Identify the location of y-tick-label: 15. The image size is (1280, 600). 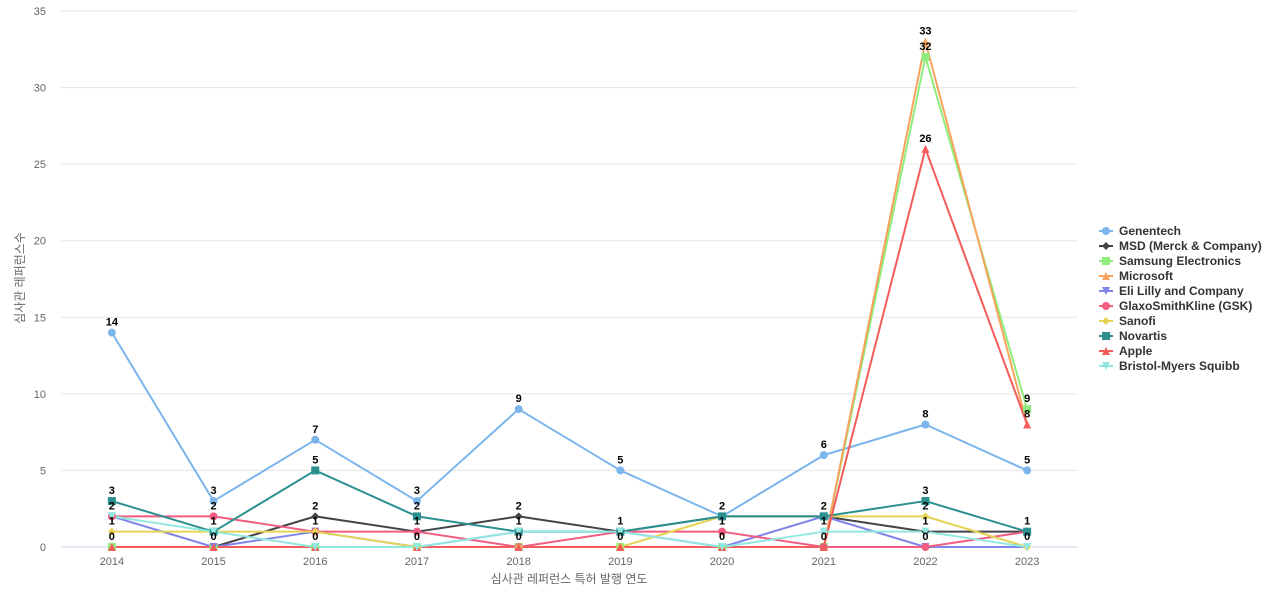
(40, 318).